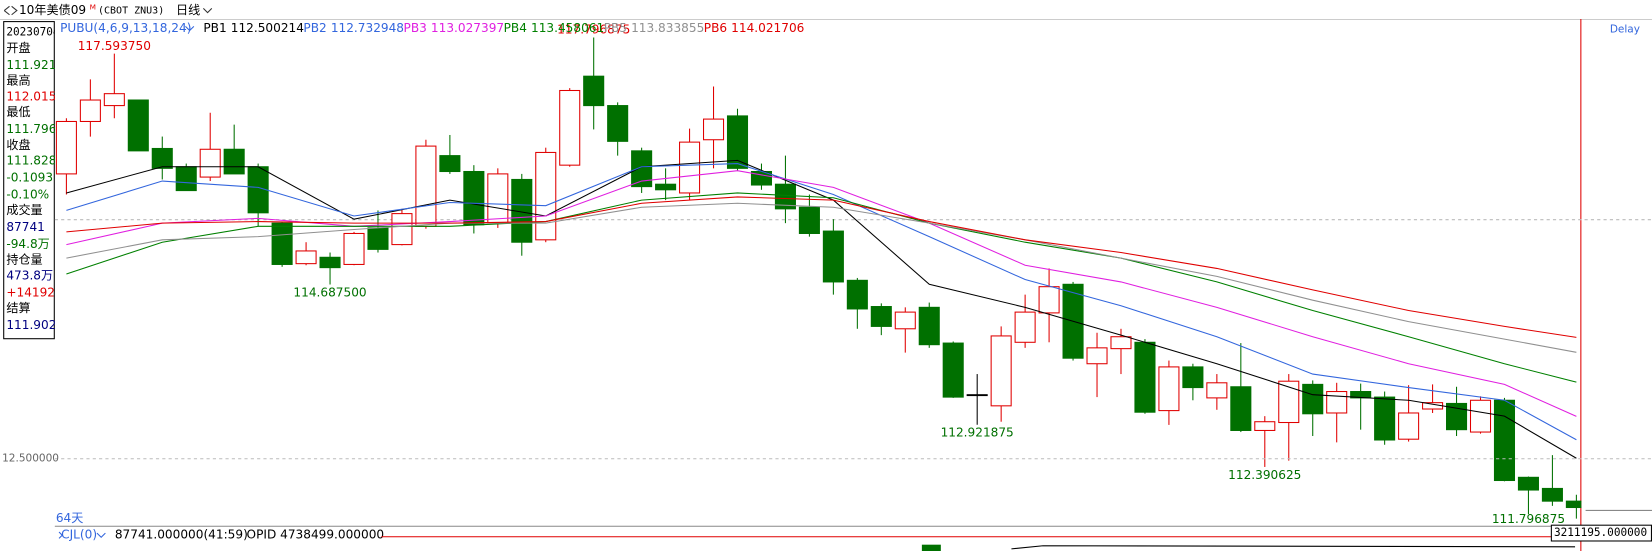 This screenshot has height=551, width=1652. I want to click on info-value: 111.796, so click(31, 129).